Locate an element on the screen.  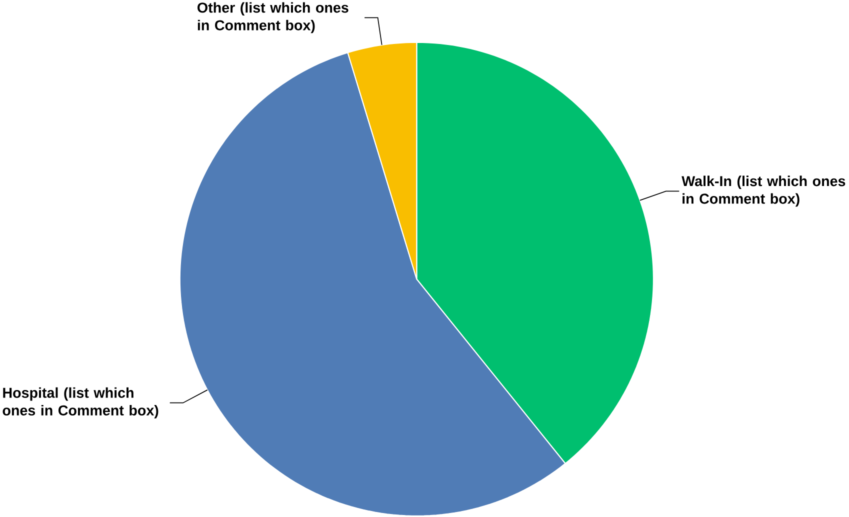
slice-label: Hospital (list which ones in Comment box) is located at coordinates (80, 403).